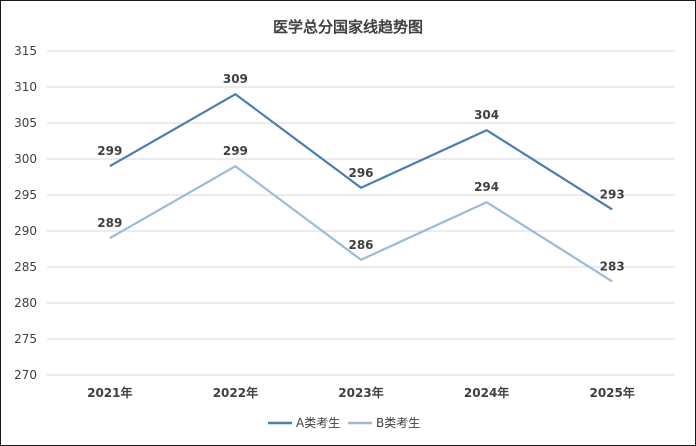 The height and width of the screenshot is (446, 696). What do you see at coordinates (109, 392) in the screenshot?
I see `x-tick-label: 2021年` at bounding box center [109, 392].